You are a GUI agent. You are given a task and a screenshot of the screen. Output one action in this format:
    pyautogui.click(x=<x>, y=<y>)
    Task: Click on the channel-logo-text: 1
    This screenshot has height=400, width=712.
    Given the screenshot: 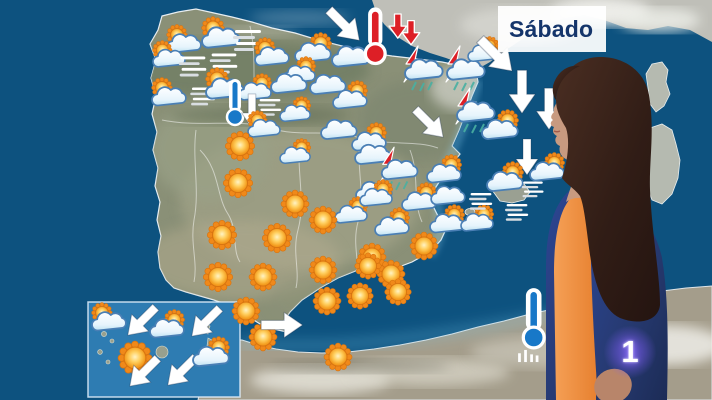 What is the action you would take?
    pyautogui.click(x=630, y=351)
    